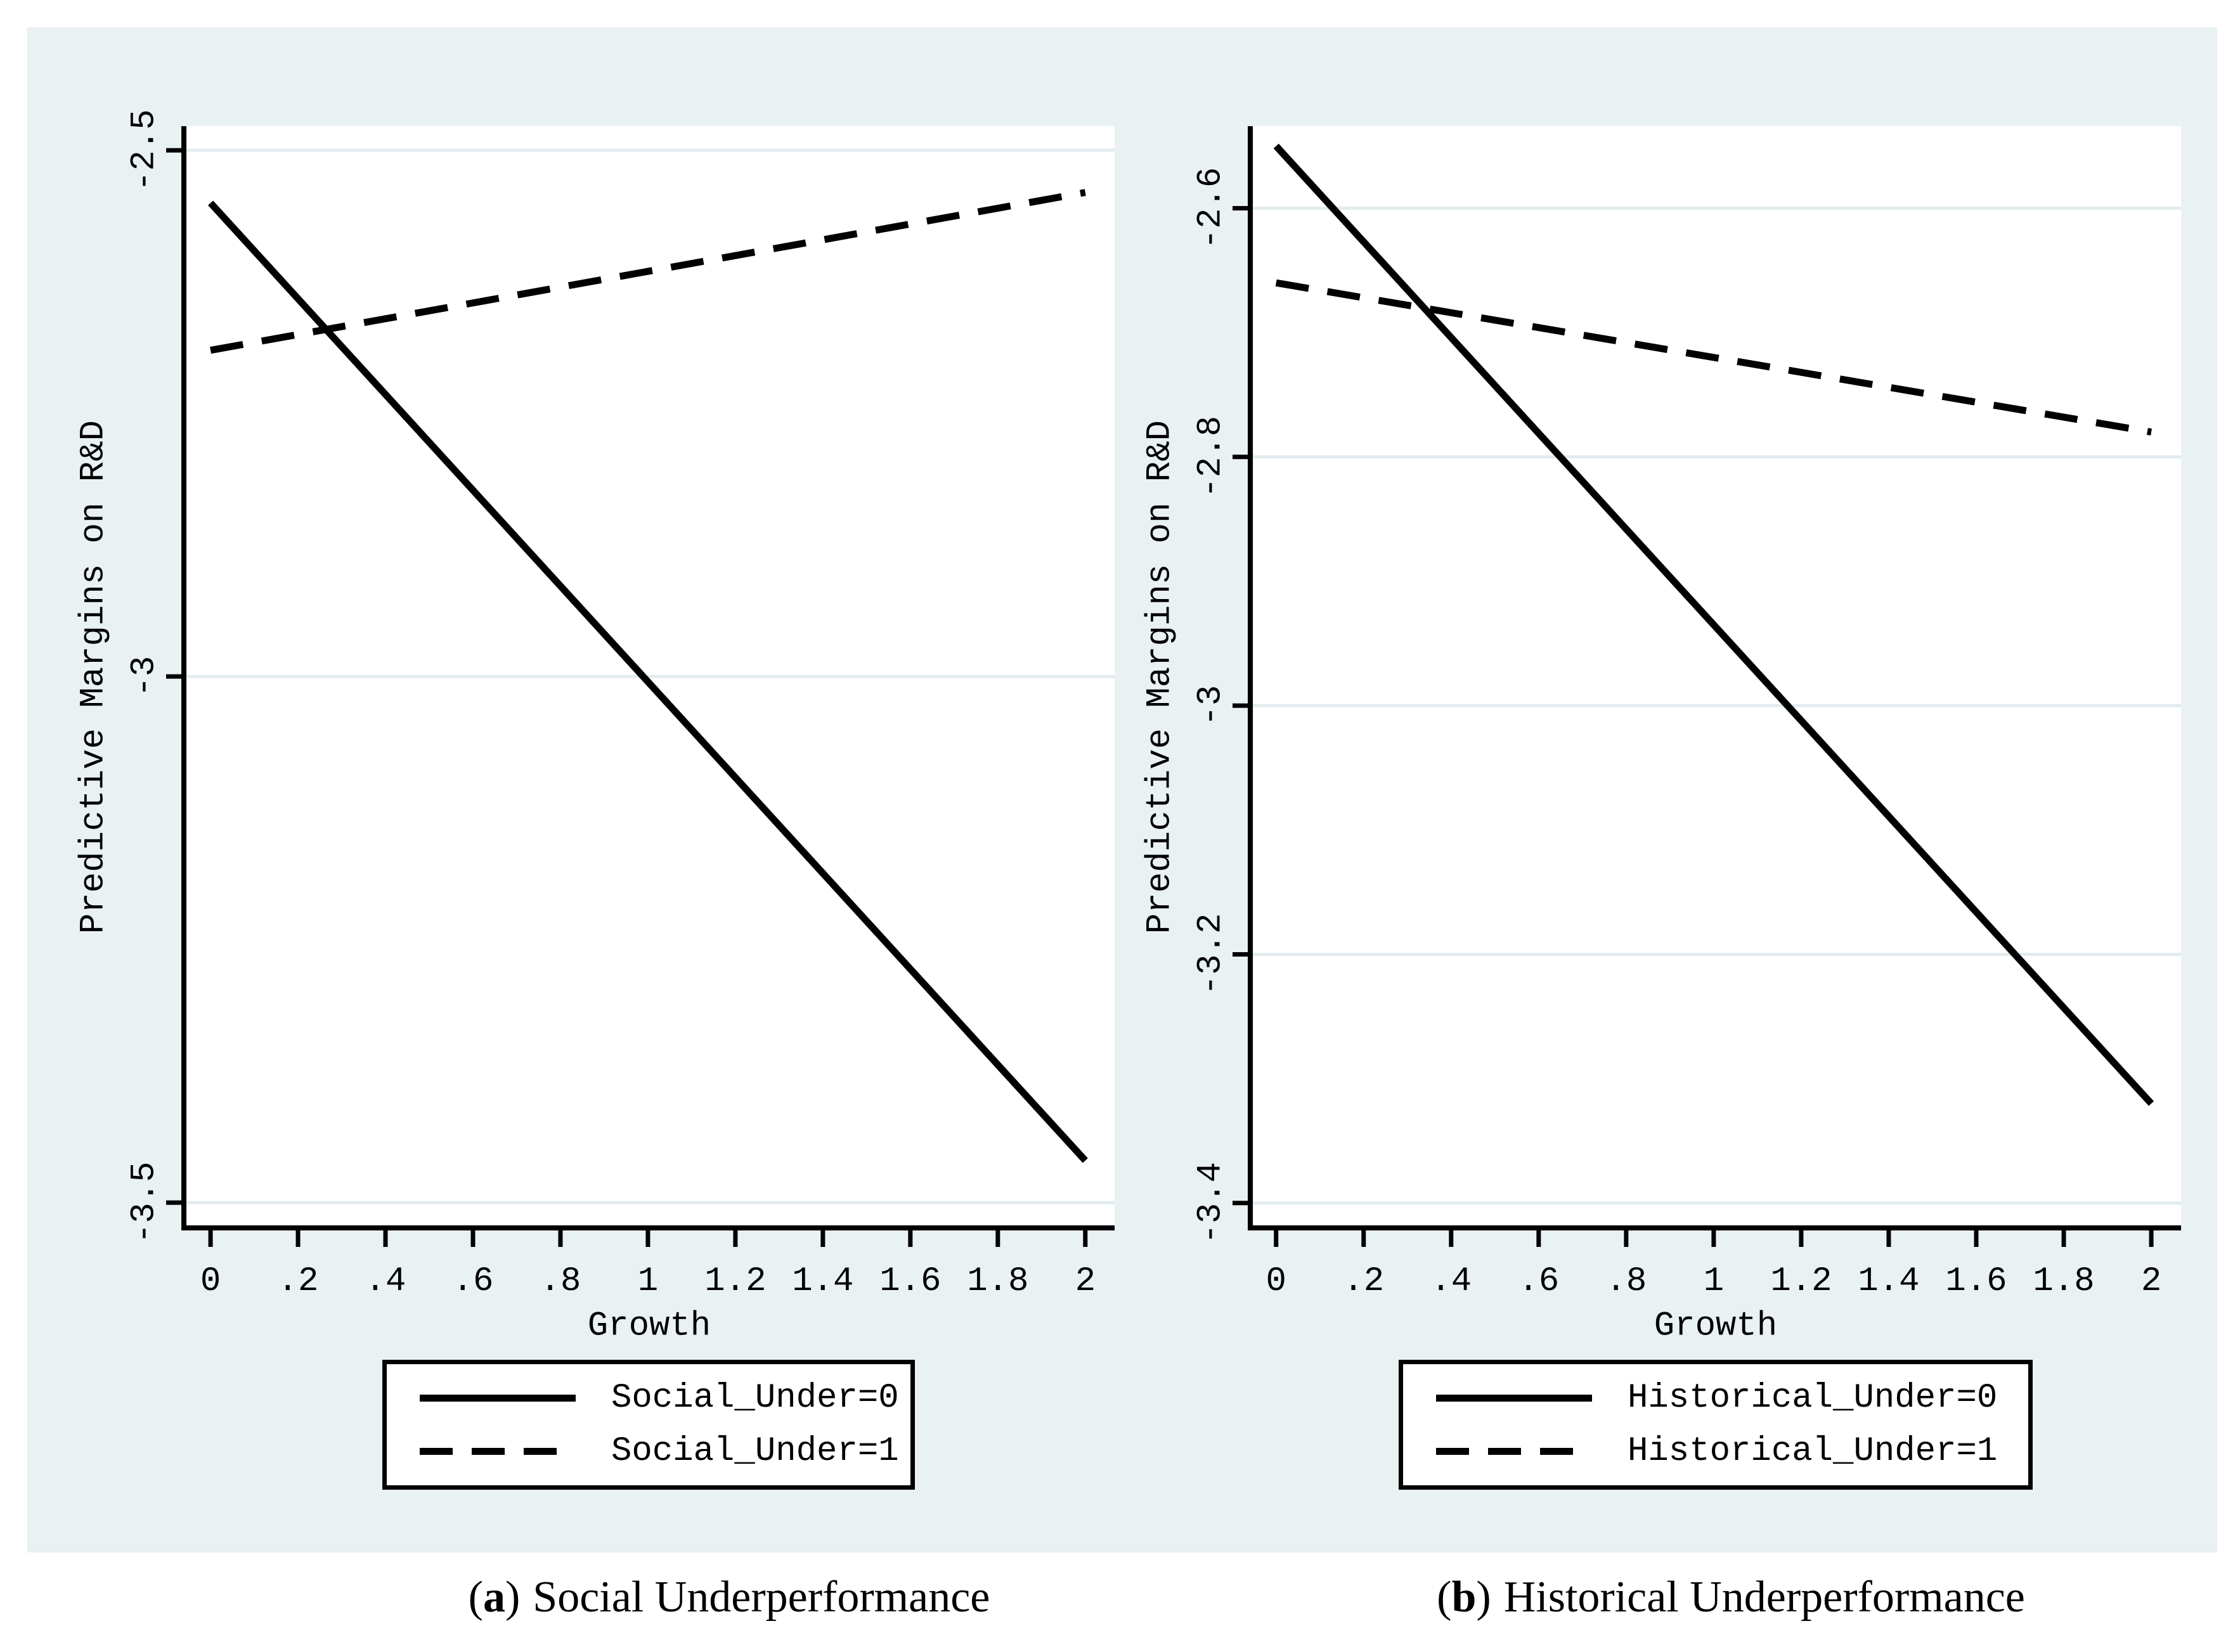 The image size is (2240, 1652). Describe the element at coordinates (1211, 457) in the screenshot. I see `y-tick-label: -2.8` at that location.